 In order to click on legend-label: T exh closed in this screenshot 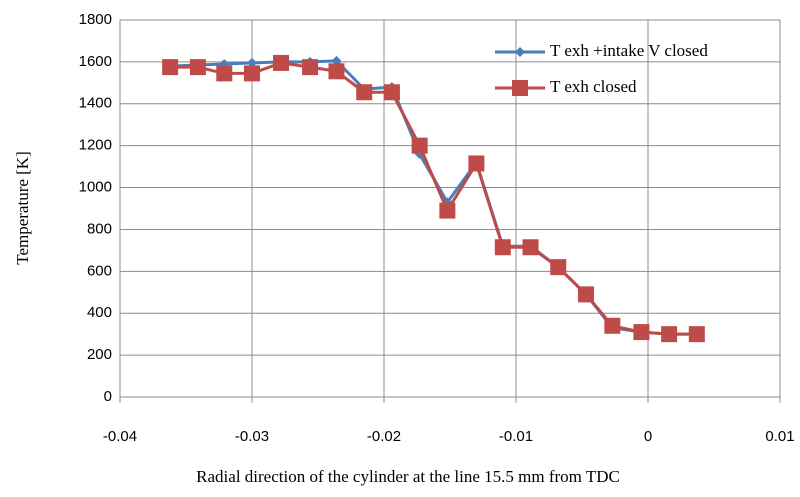, I will do `click(593, 86)`.